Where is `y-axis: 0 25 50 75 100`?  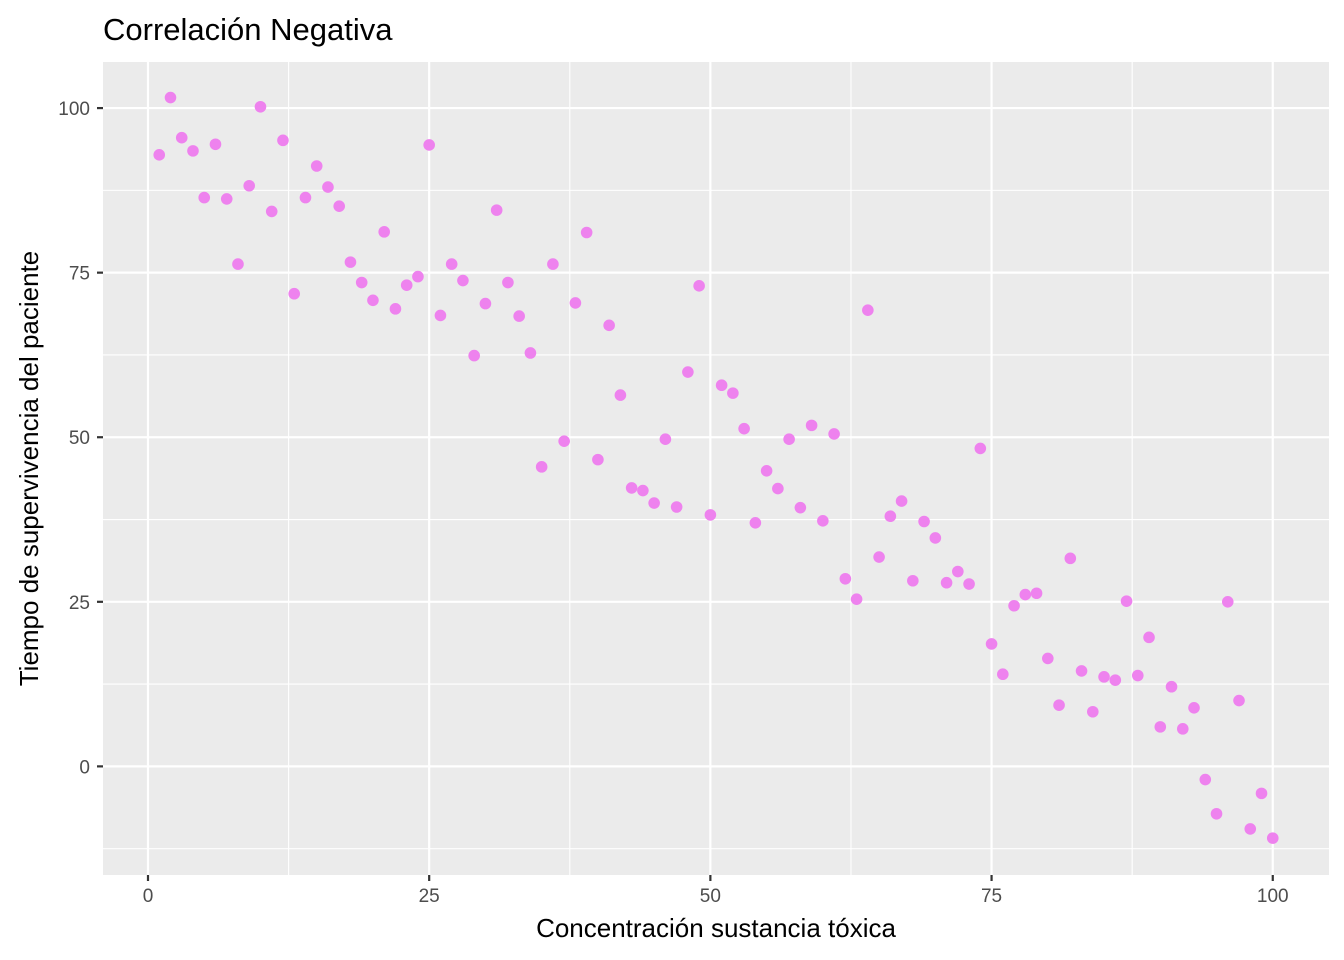 y-axis: 0 25 50 75 100 is located at coordinates (80, 438).